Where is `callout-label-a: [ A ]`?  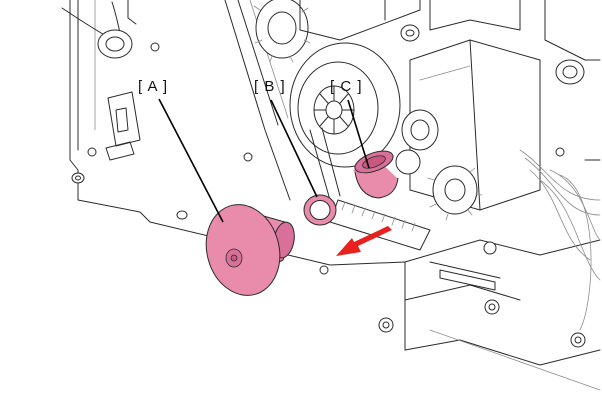 callout-label-a: [ A ] is located at coordinates (153, 86).